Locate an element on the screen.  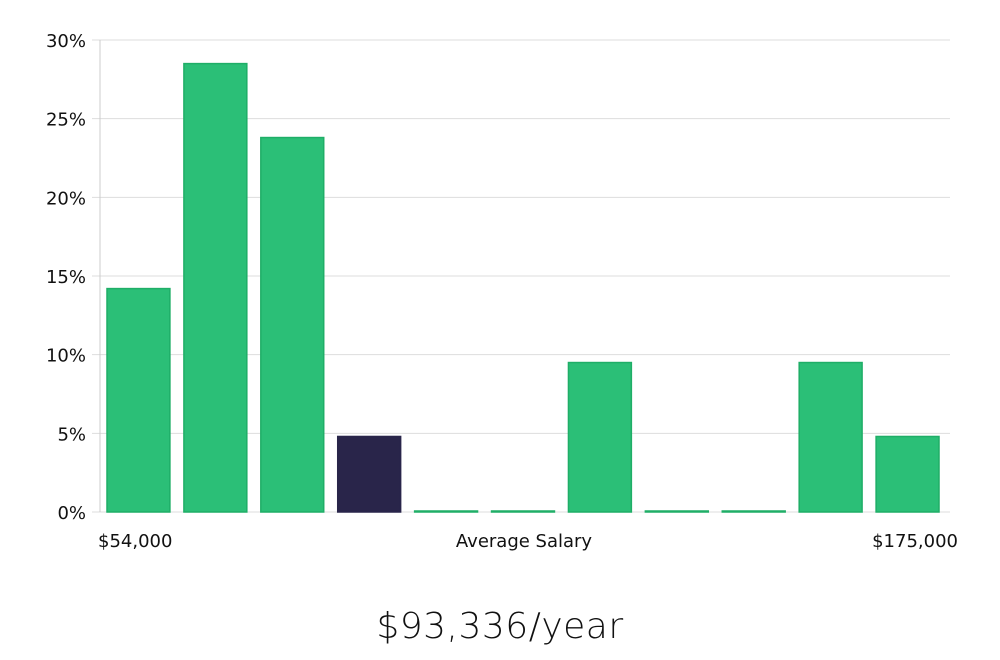
y-tick-label: 5% is located at coordinates (71, 434).